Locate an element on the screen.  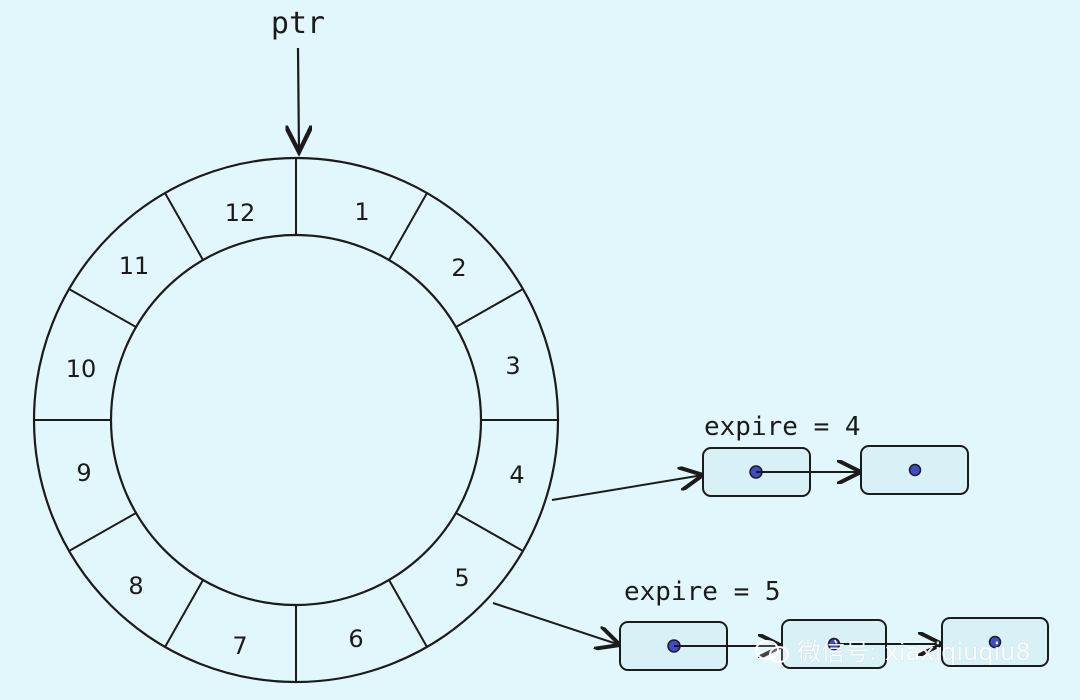
slot-label-2: 2 is located at coordinates (458, 268).